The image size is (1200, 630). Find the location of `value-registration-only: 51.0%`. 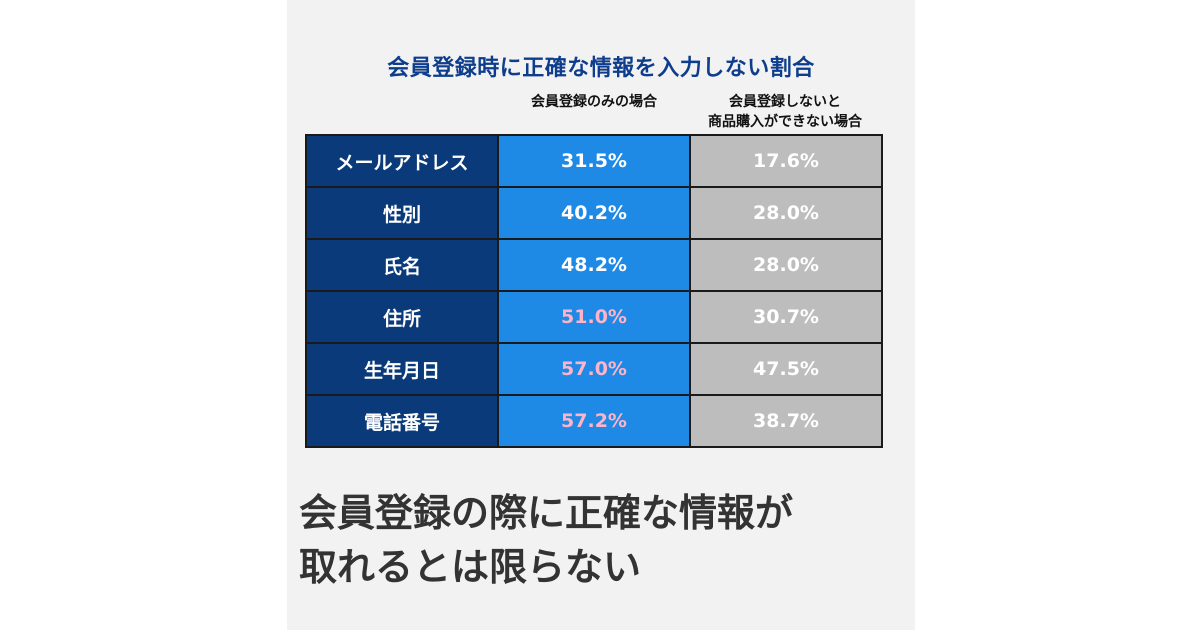

value-registration-only: 51.0% is located at coordinates (594, 317).